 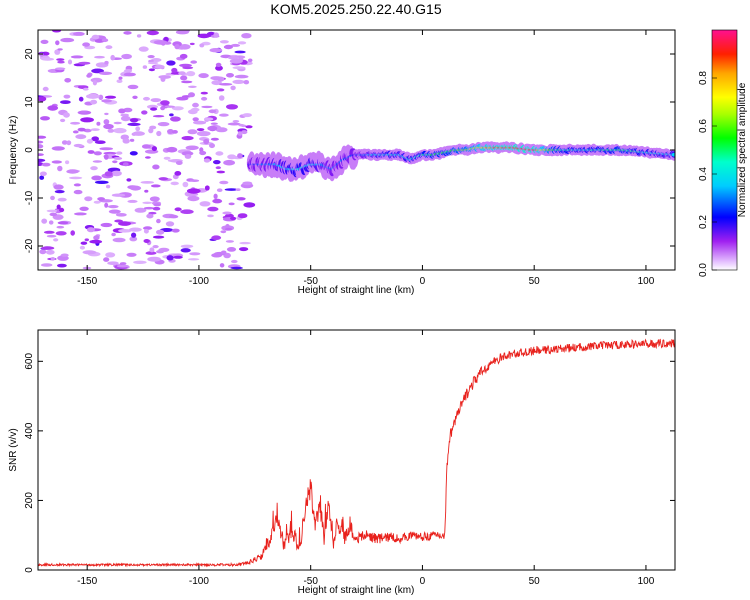 What do you see at coordinates (703, 126) in the screenshot?
I see `colorbar-tick-label: 0.6` at bounding box center [703, 126].